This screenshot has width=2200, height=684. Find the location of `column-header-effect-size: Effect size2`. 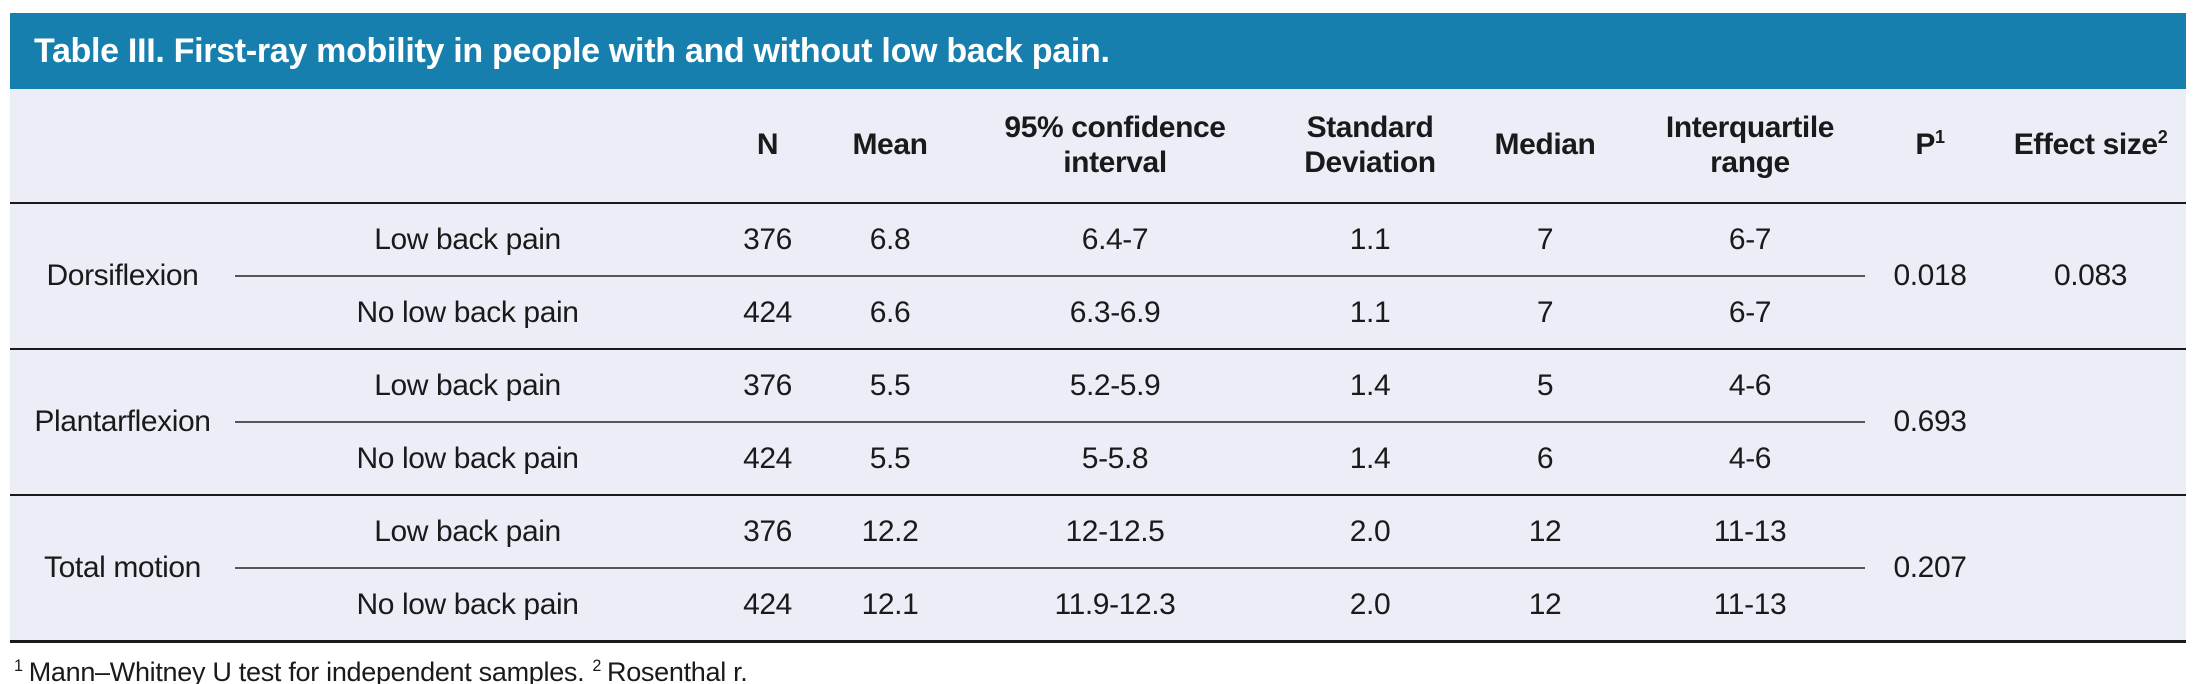

column-header-effect-size: Effect size2 is located at coordinates (2090, 146).